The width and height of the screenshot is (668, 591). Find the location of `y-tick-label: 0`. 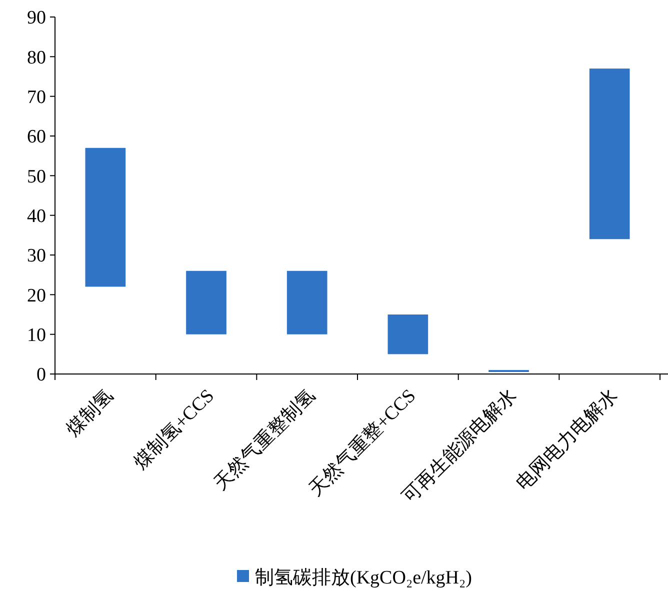

y-tick-label: 0 is located at coordinates (41, 375).